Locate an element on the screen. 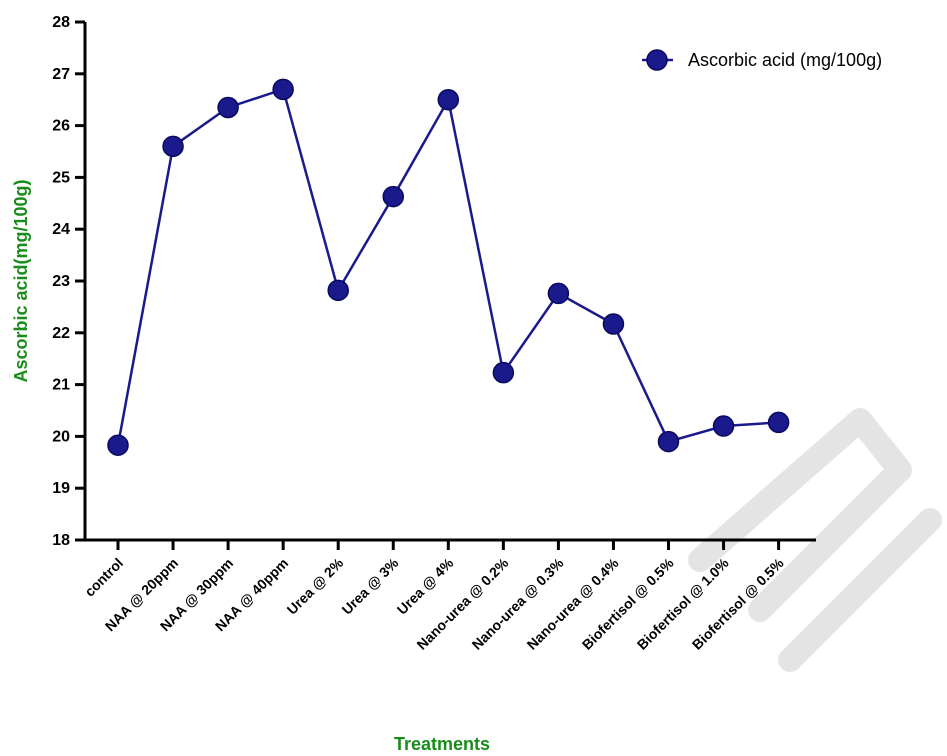 This screenshot has height=756, width=947. y-axis-title: Ascorbic acid(mg/100g) is located at coordinates (21, 280).